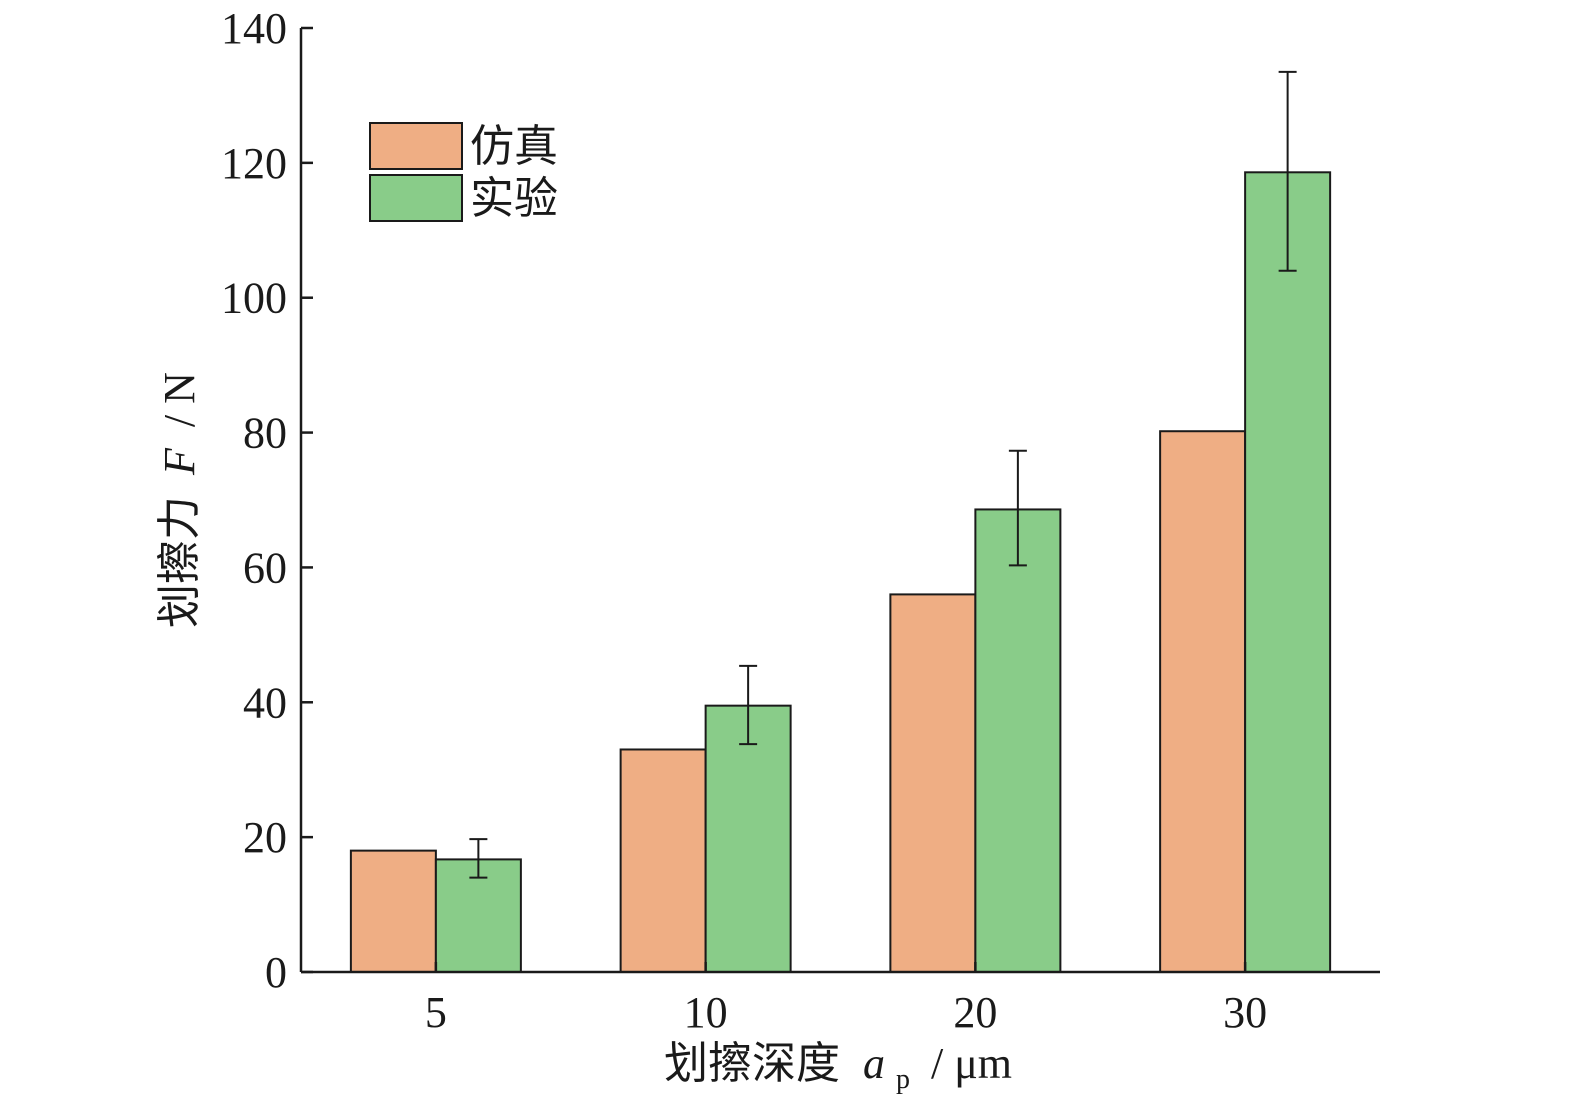  What do you see at coordinates (254, 28) in the screenshot?
I see `y-tick-label-140: 140` at bounding box center [254, 28].